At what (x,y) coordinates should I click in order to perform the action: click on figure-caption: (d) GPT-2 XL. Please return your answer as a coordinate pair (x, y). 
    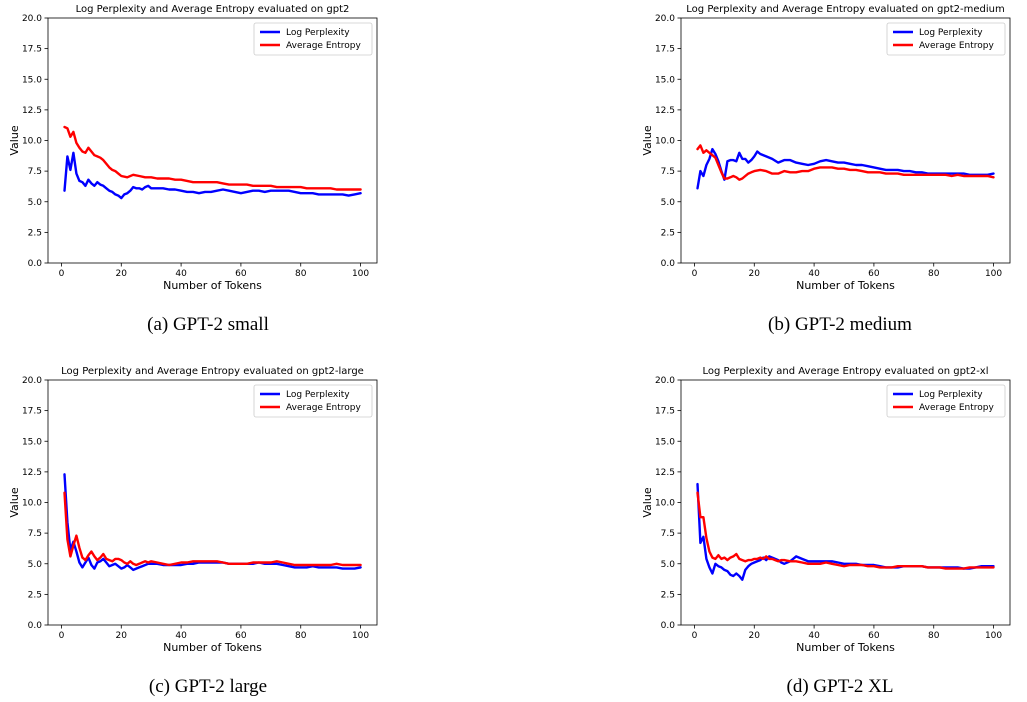
    Looking at the image, I should click on (840, 686).